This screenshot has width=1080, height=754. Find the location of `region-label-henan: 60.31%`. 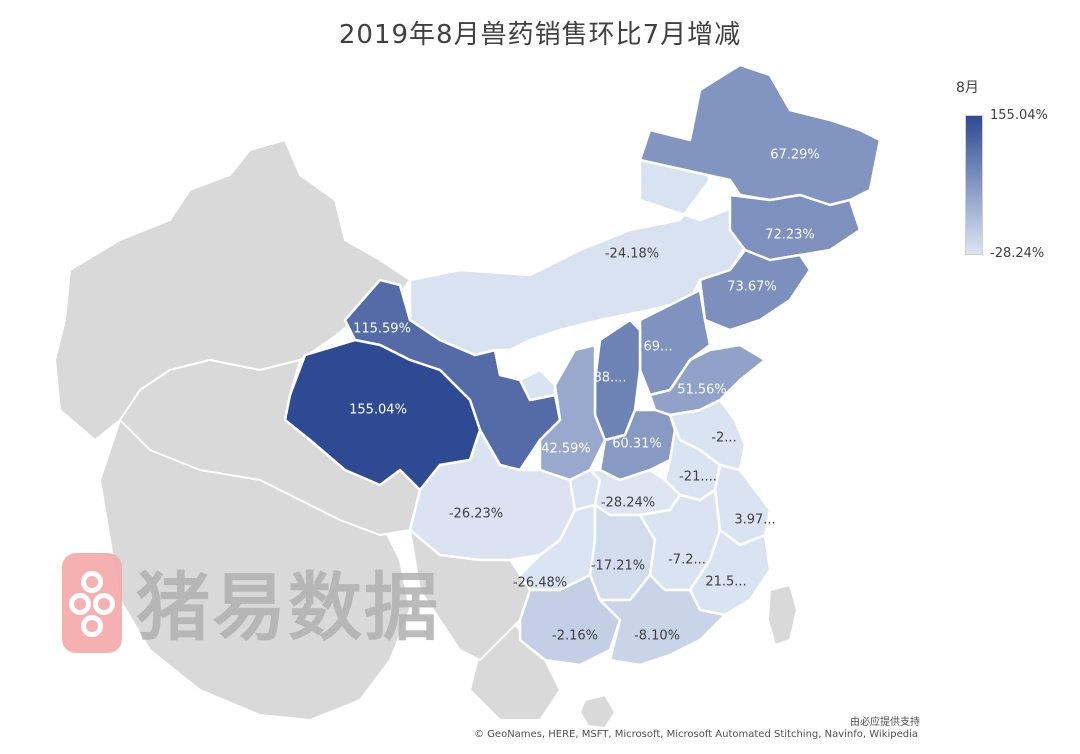

region-label-henan: 60.31% is located at coordinates (637, 444).